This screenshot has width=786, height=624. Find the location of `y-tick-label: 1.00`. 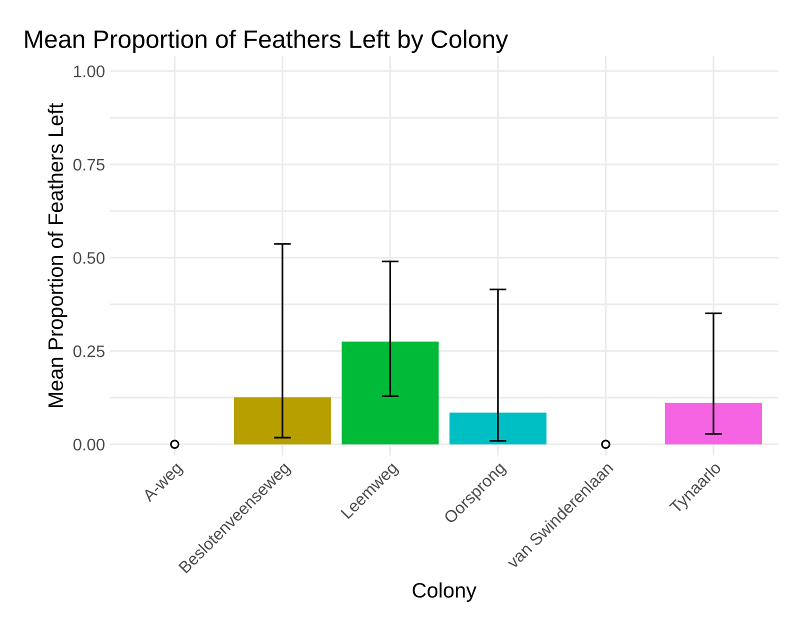

y-tick-label: 1.00 is located at coordinates (89, 71).